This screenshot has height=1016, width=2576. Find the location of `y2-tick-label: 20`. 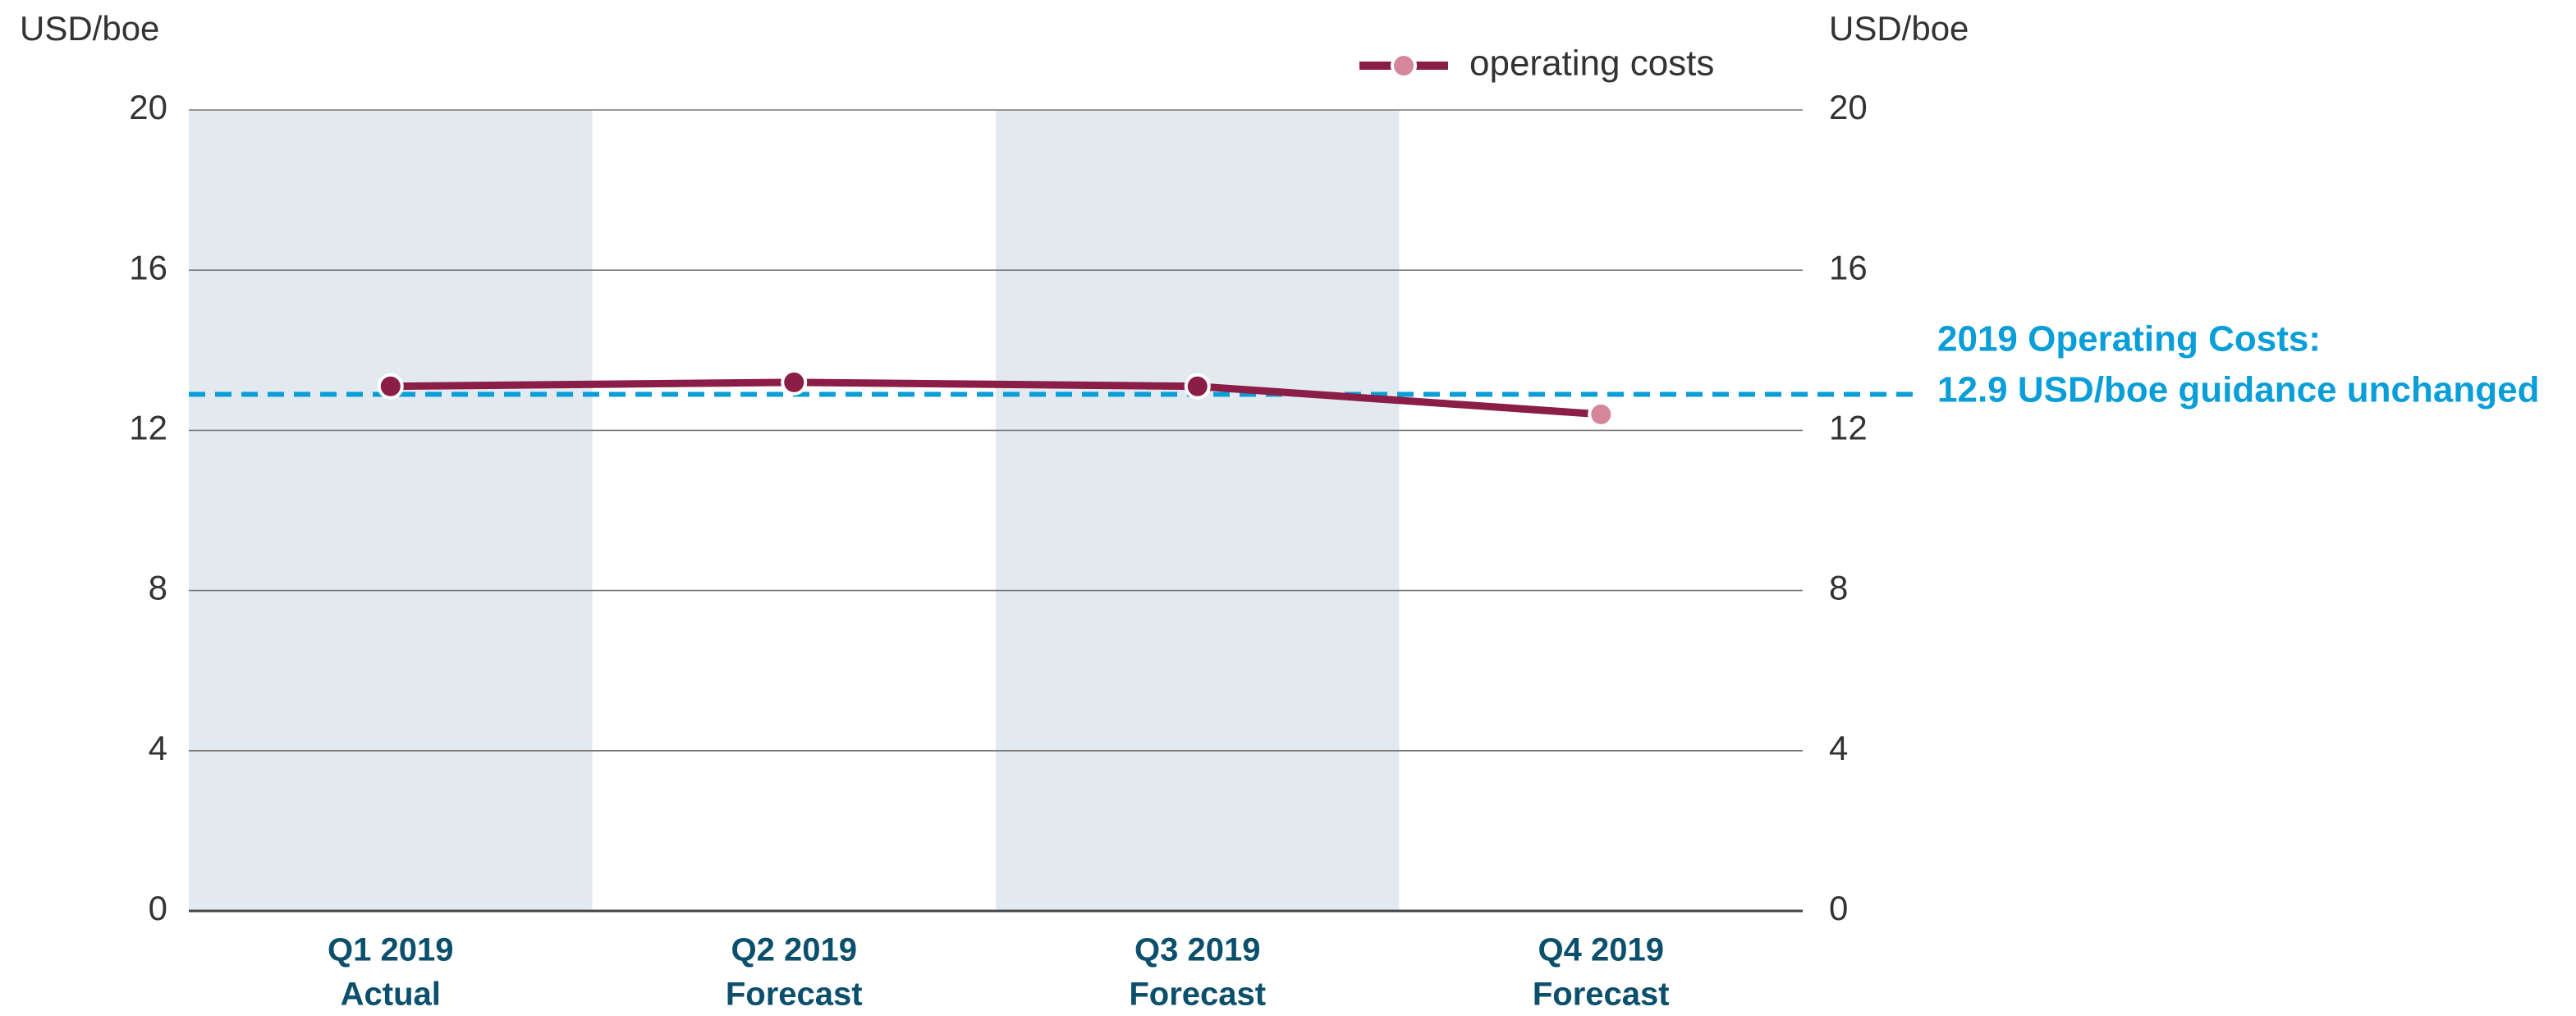

y2-tick-label: 20 is located at coordinates (1849, 107).